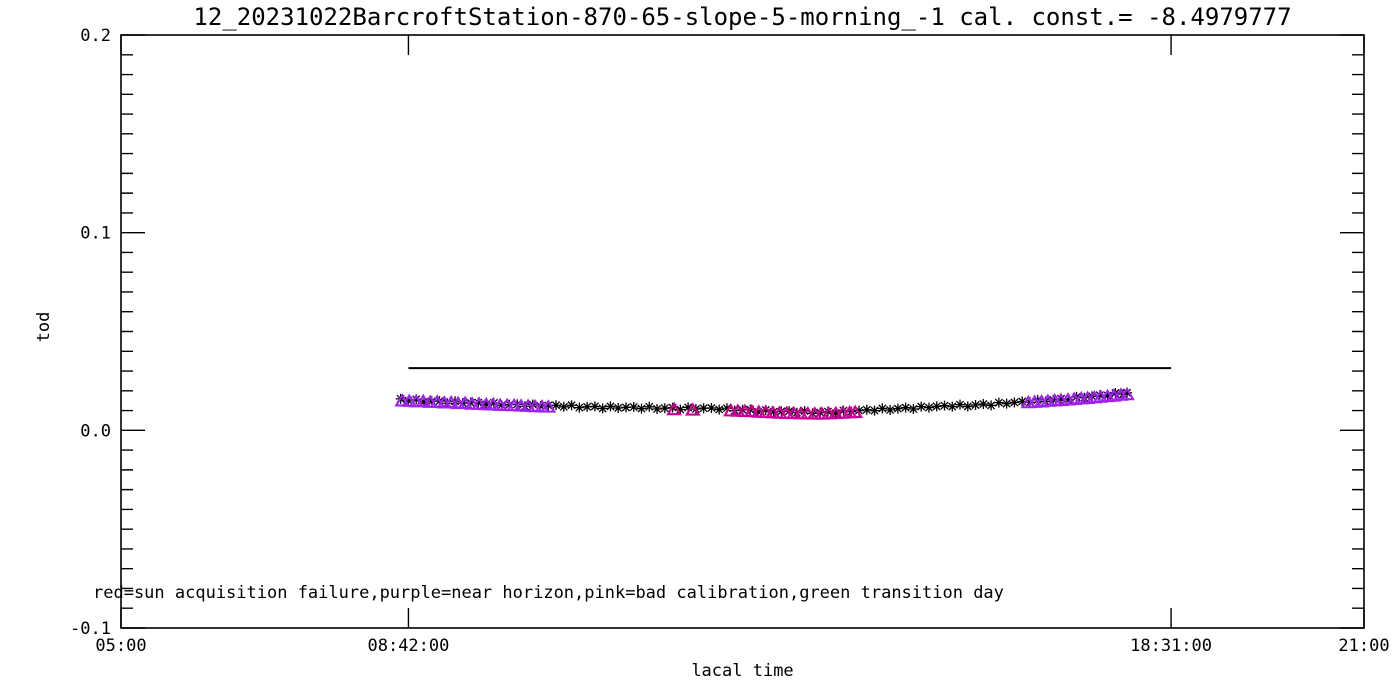 Image resolution: width=1400 pixels, height=700 pixels. Describe the element at coordinates (44, 327) in the screenshot. I see `y-axis-label: tod` at that location.